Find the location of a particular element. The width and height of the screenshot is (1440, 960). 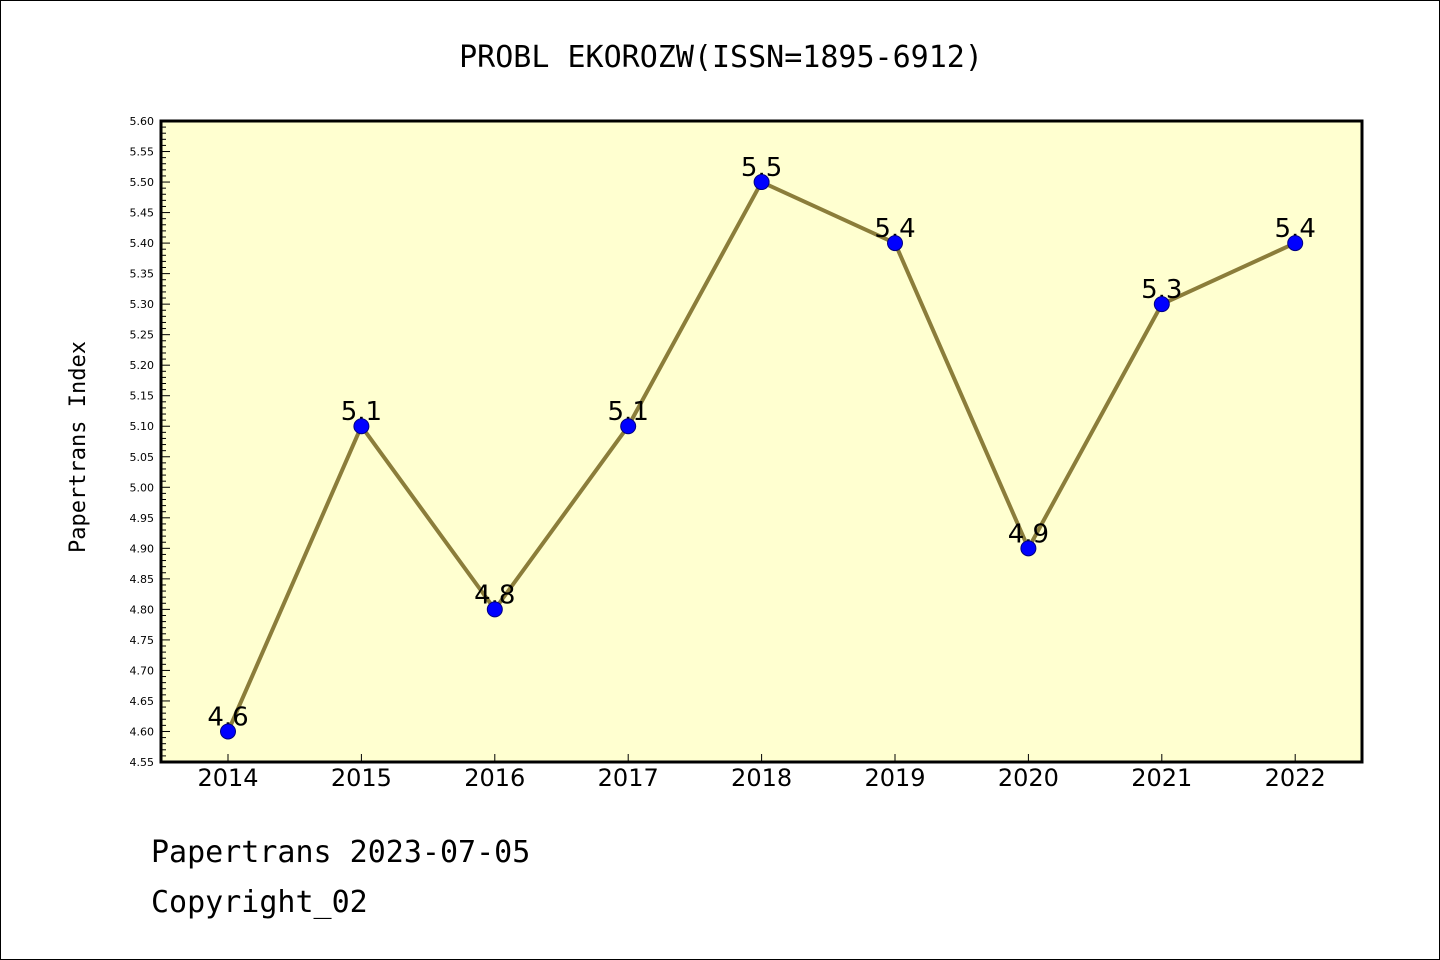

y-tick-label: 5.05 is located at coordinates (142, 457).